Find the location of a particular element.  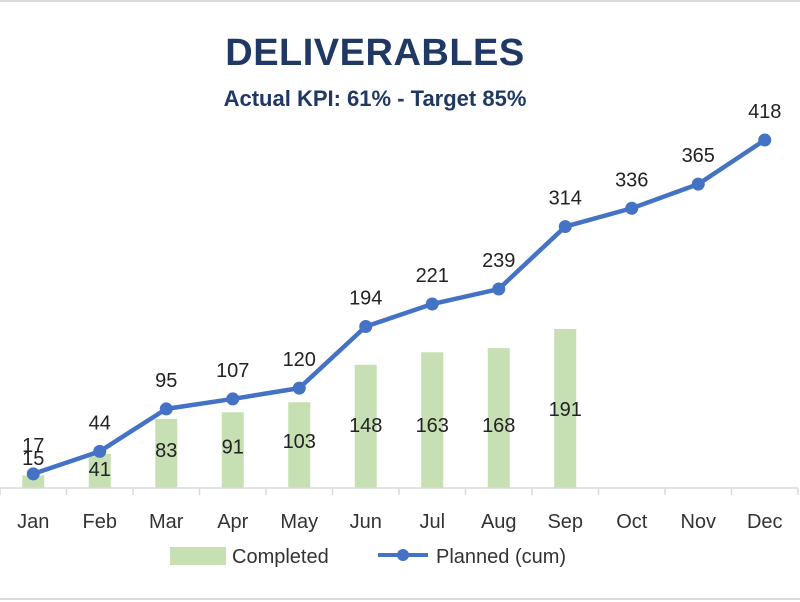

planned-value-label: 365 is located at coordinates (698, 156).